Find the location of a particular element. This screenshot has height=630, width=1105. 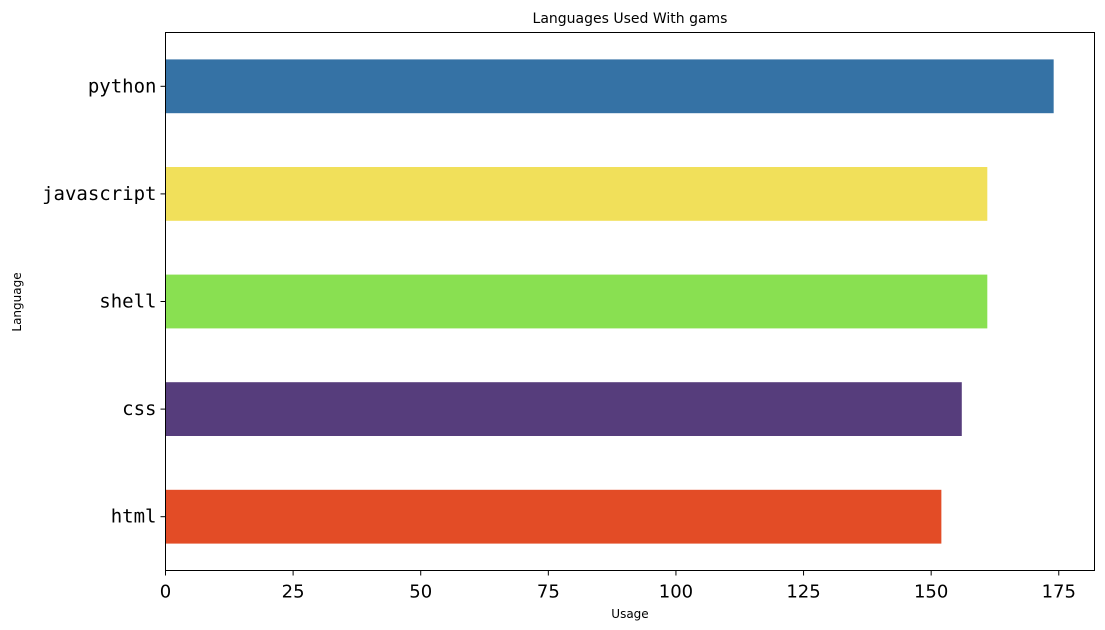

y-axis-label: Language is located at coordinates (17, 301).